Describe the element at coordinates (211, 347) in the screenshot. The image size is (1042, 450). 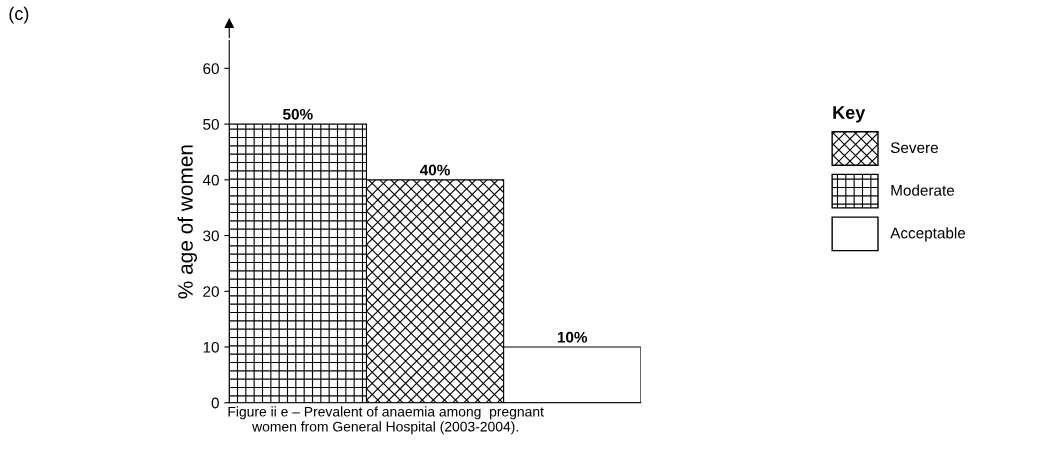
I see `y-tick-label: 10` at that location.